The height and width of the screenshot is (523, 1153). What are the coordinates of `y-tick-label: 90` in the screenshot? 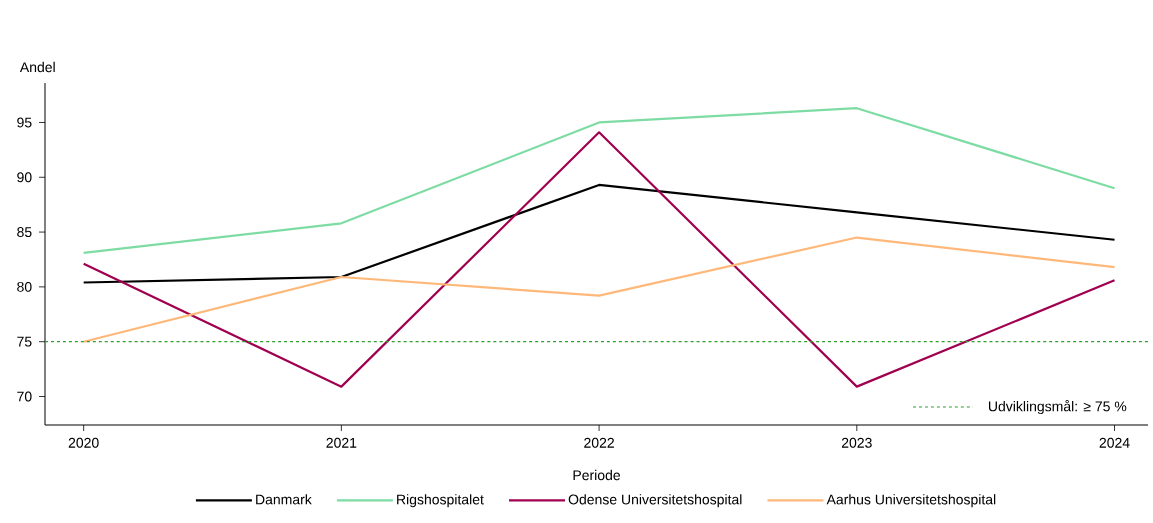 It's located at (24, 177).